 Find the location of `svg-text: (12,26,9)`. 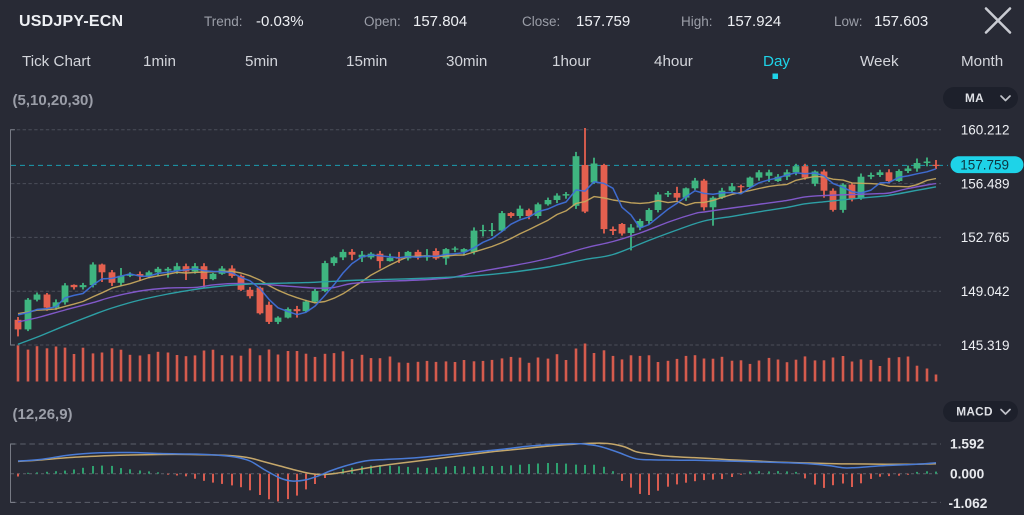

svg-text: (12,26,9) is located at coordinates (43, 414).